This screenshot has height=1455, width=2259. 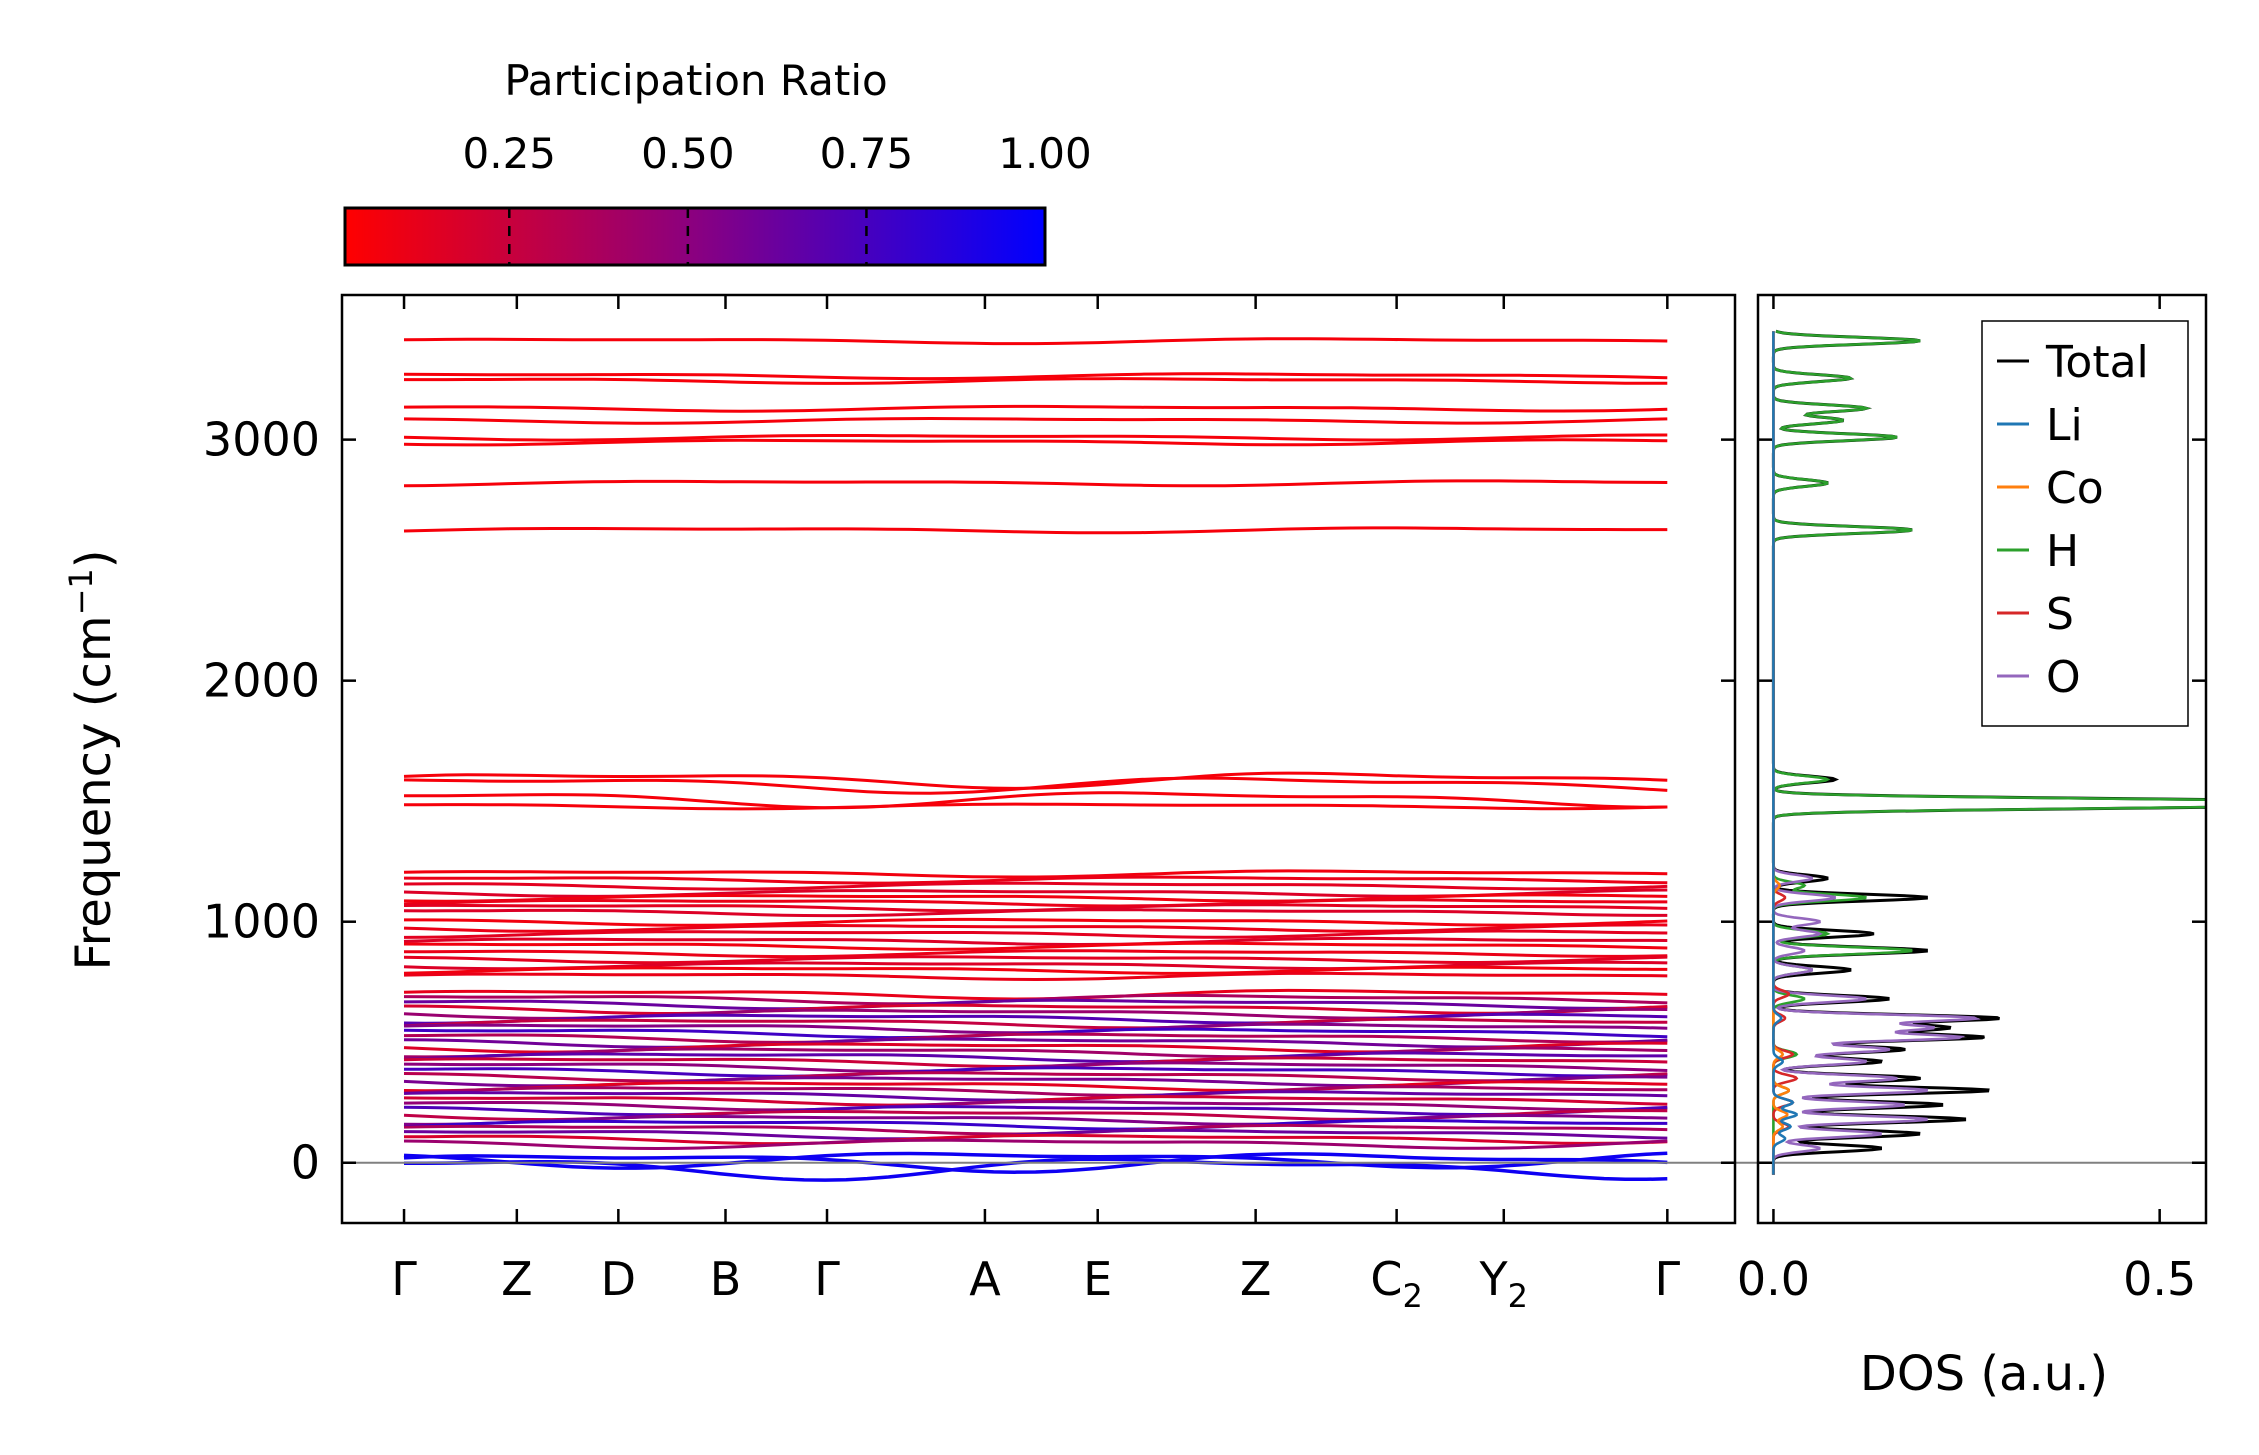 I want to click on k-point-label: A, so click(x=985, y=1279).